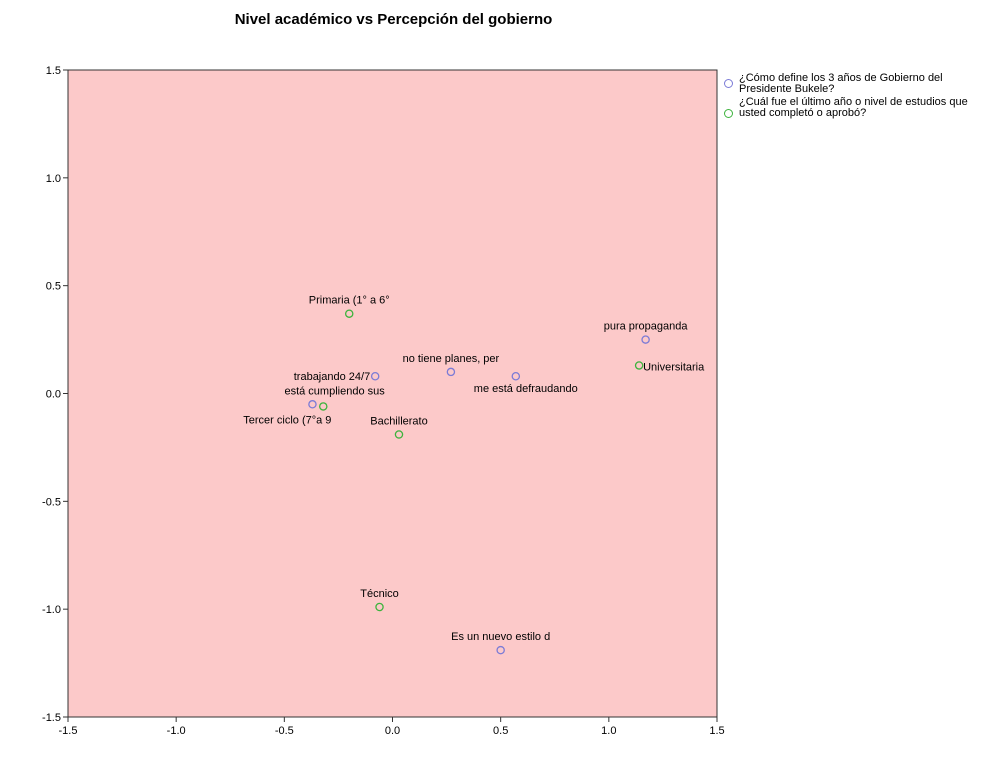 Image resolution: width=987 pixels, height=762 pixels. Describe the element at coordinates (349, 301) in the screenshot. I see `point-label: Primaria (1° a 6°` at that location.